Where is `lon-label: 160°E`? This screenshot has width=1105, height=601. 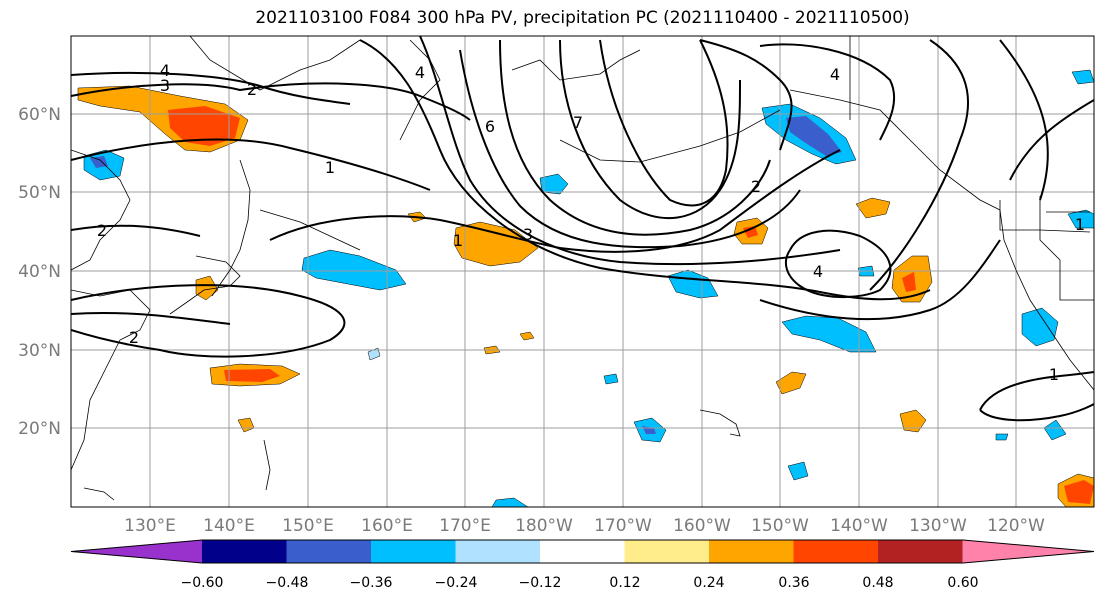 lon-label: 160°E is located at coordinates (387, 526).